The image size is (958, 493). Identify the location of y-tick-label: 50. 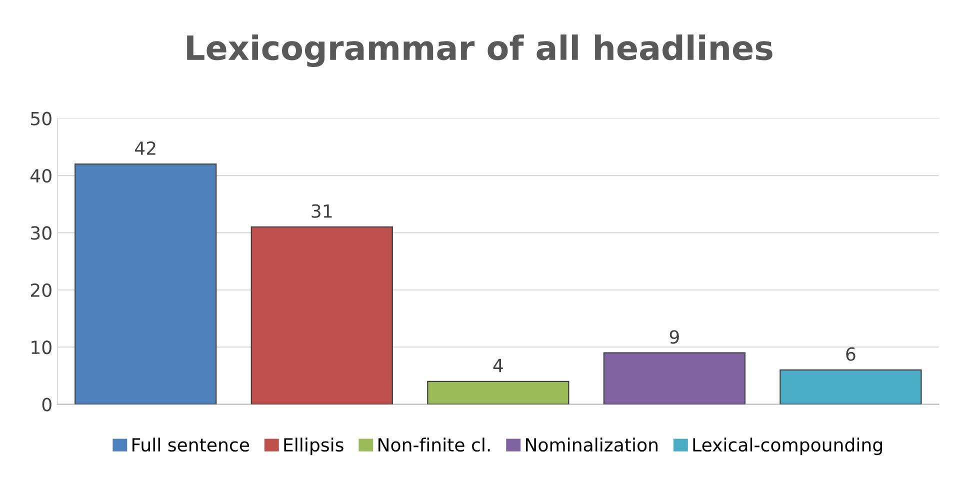
(41, 119).